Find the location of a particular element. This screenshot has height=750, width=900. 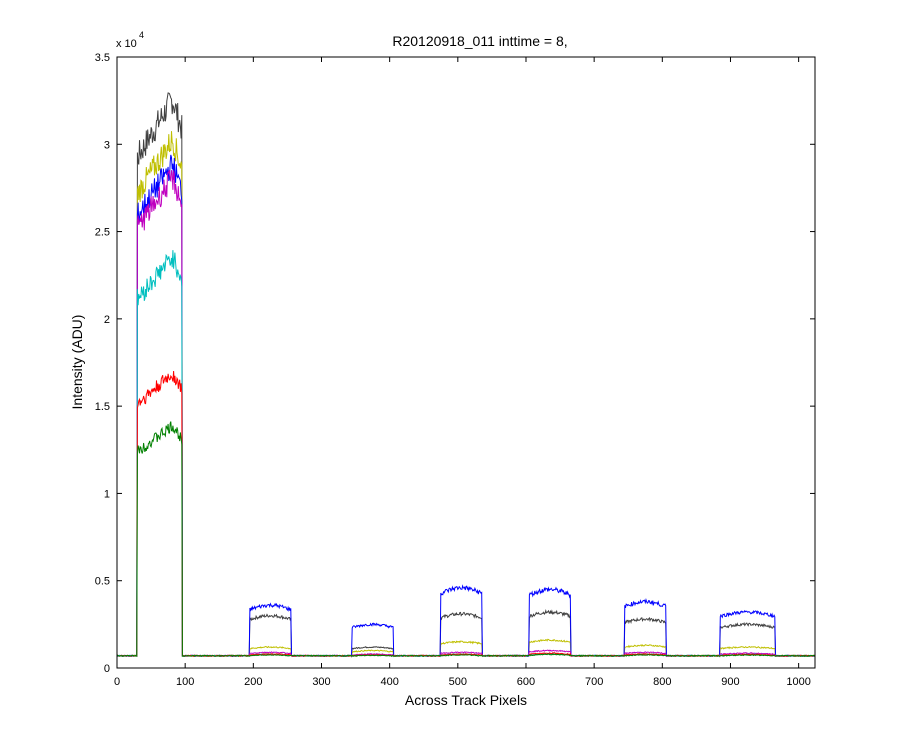

y-tick-label: 1.5 is located at coordinates (102, 407).